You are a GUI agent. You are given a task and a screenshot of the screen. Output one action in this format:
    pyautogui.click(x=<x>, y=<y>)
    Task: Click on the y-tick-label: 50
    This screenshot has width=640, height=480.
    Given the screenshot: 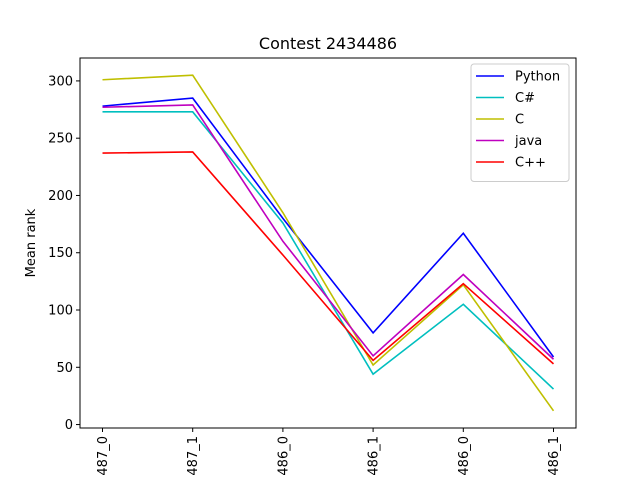 What is the action you would take?
    pyautogui.click(x=64, y=368)
    